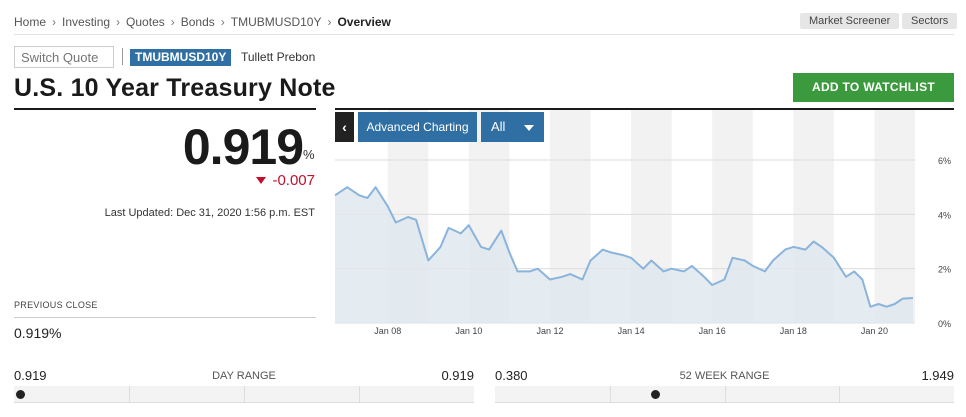 The image size is (966, 417). I want to click on day-range-indicator, so click(20, 394).